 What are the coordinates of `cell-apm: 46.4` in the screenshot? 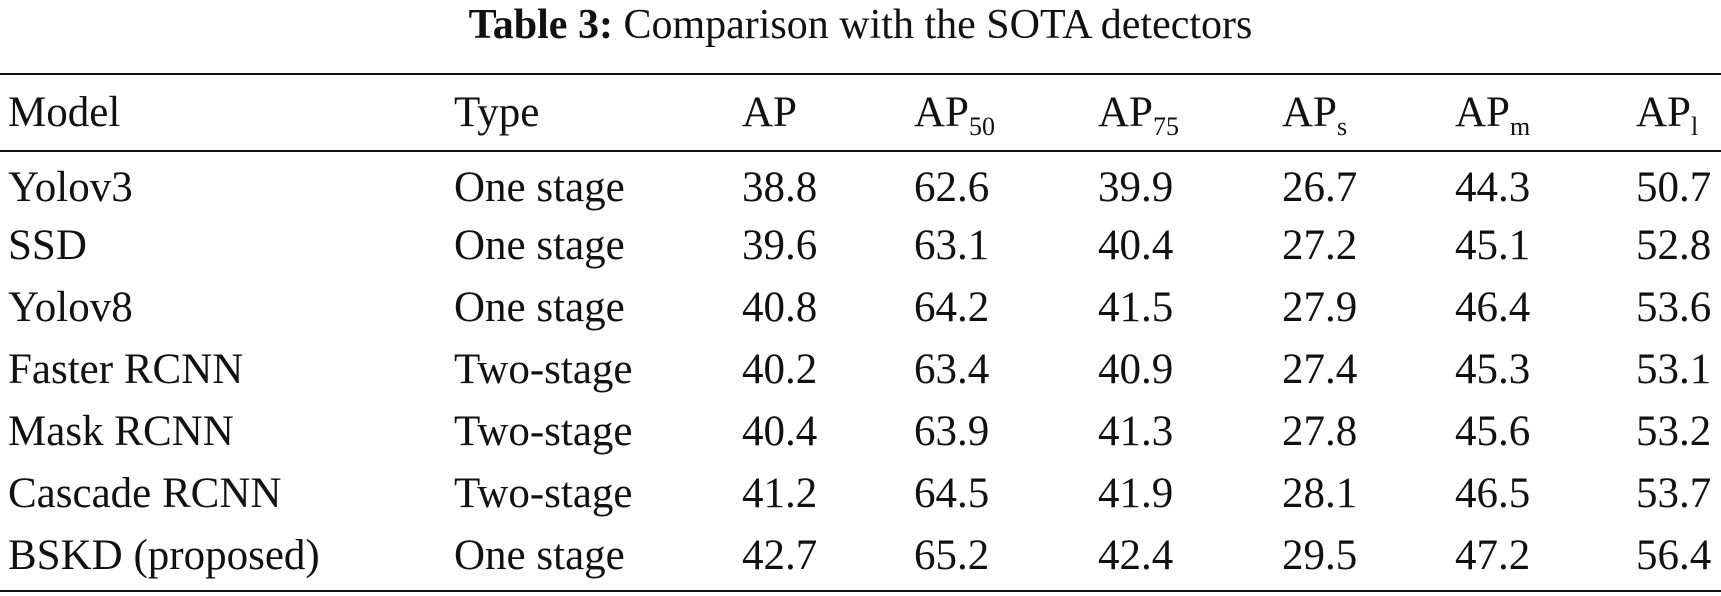 It's located at (1493, 307).